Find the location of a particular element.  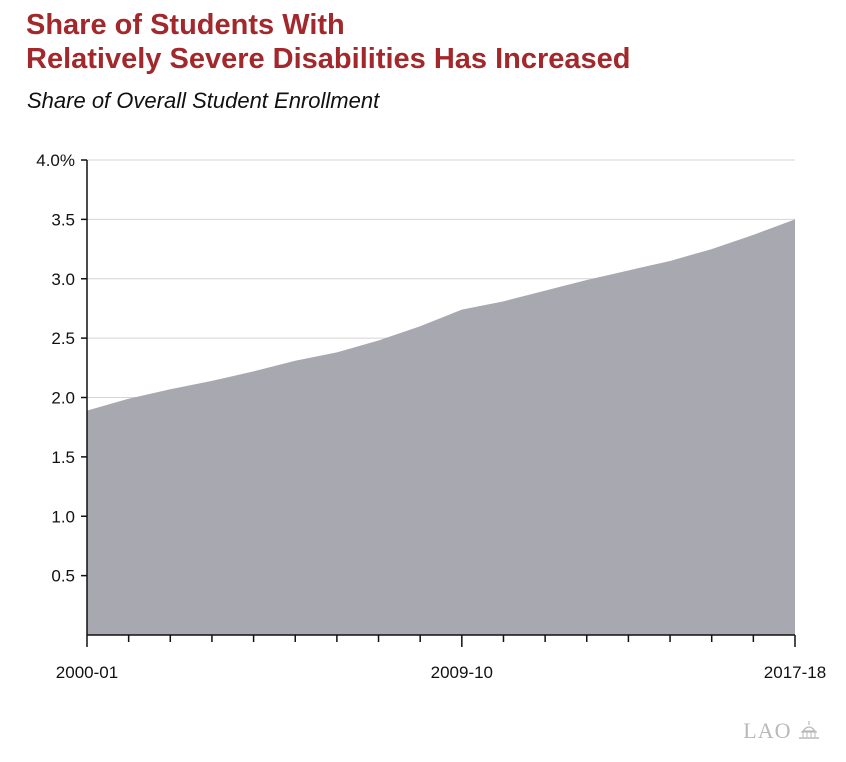

y-tick-label: 3.5 is located at coordinates (63, 219).